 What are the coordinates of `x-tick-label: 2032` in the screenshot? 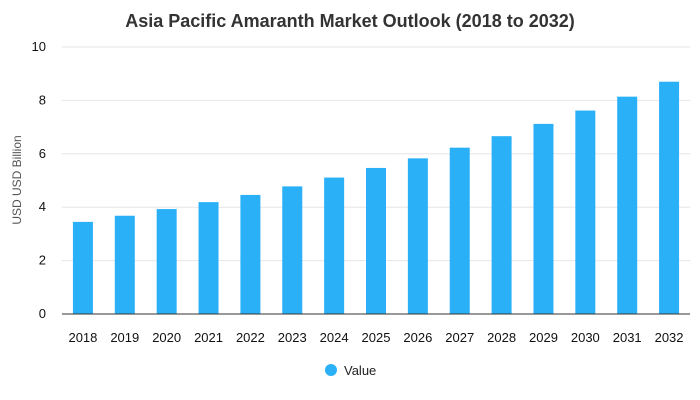 It's located at (669, 337).